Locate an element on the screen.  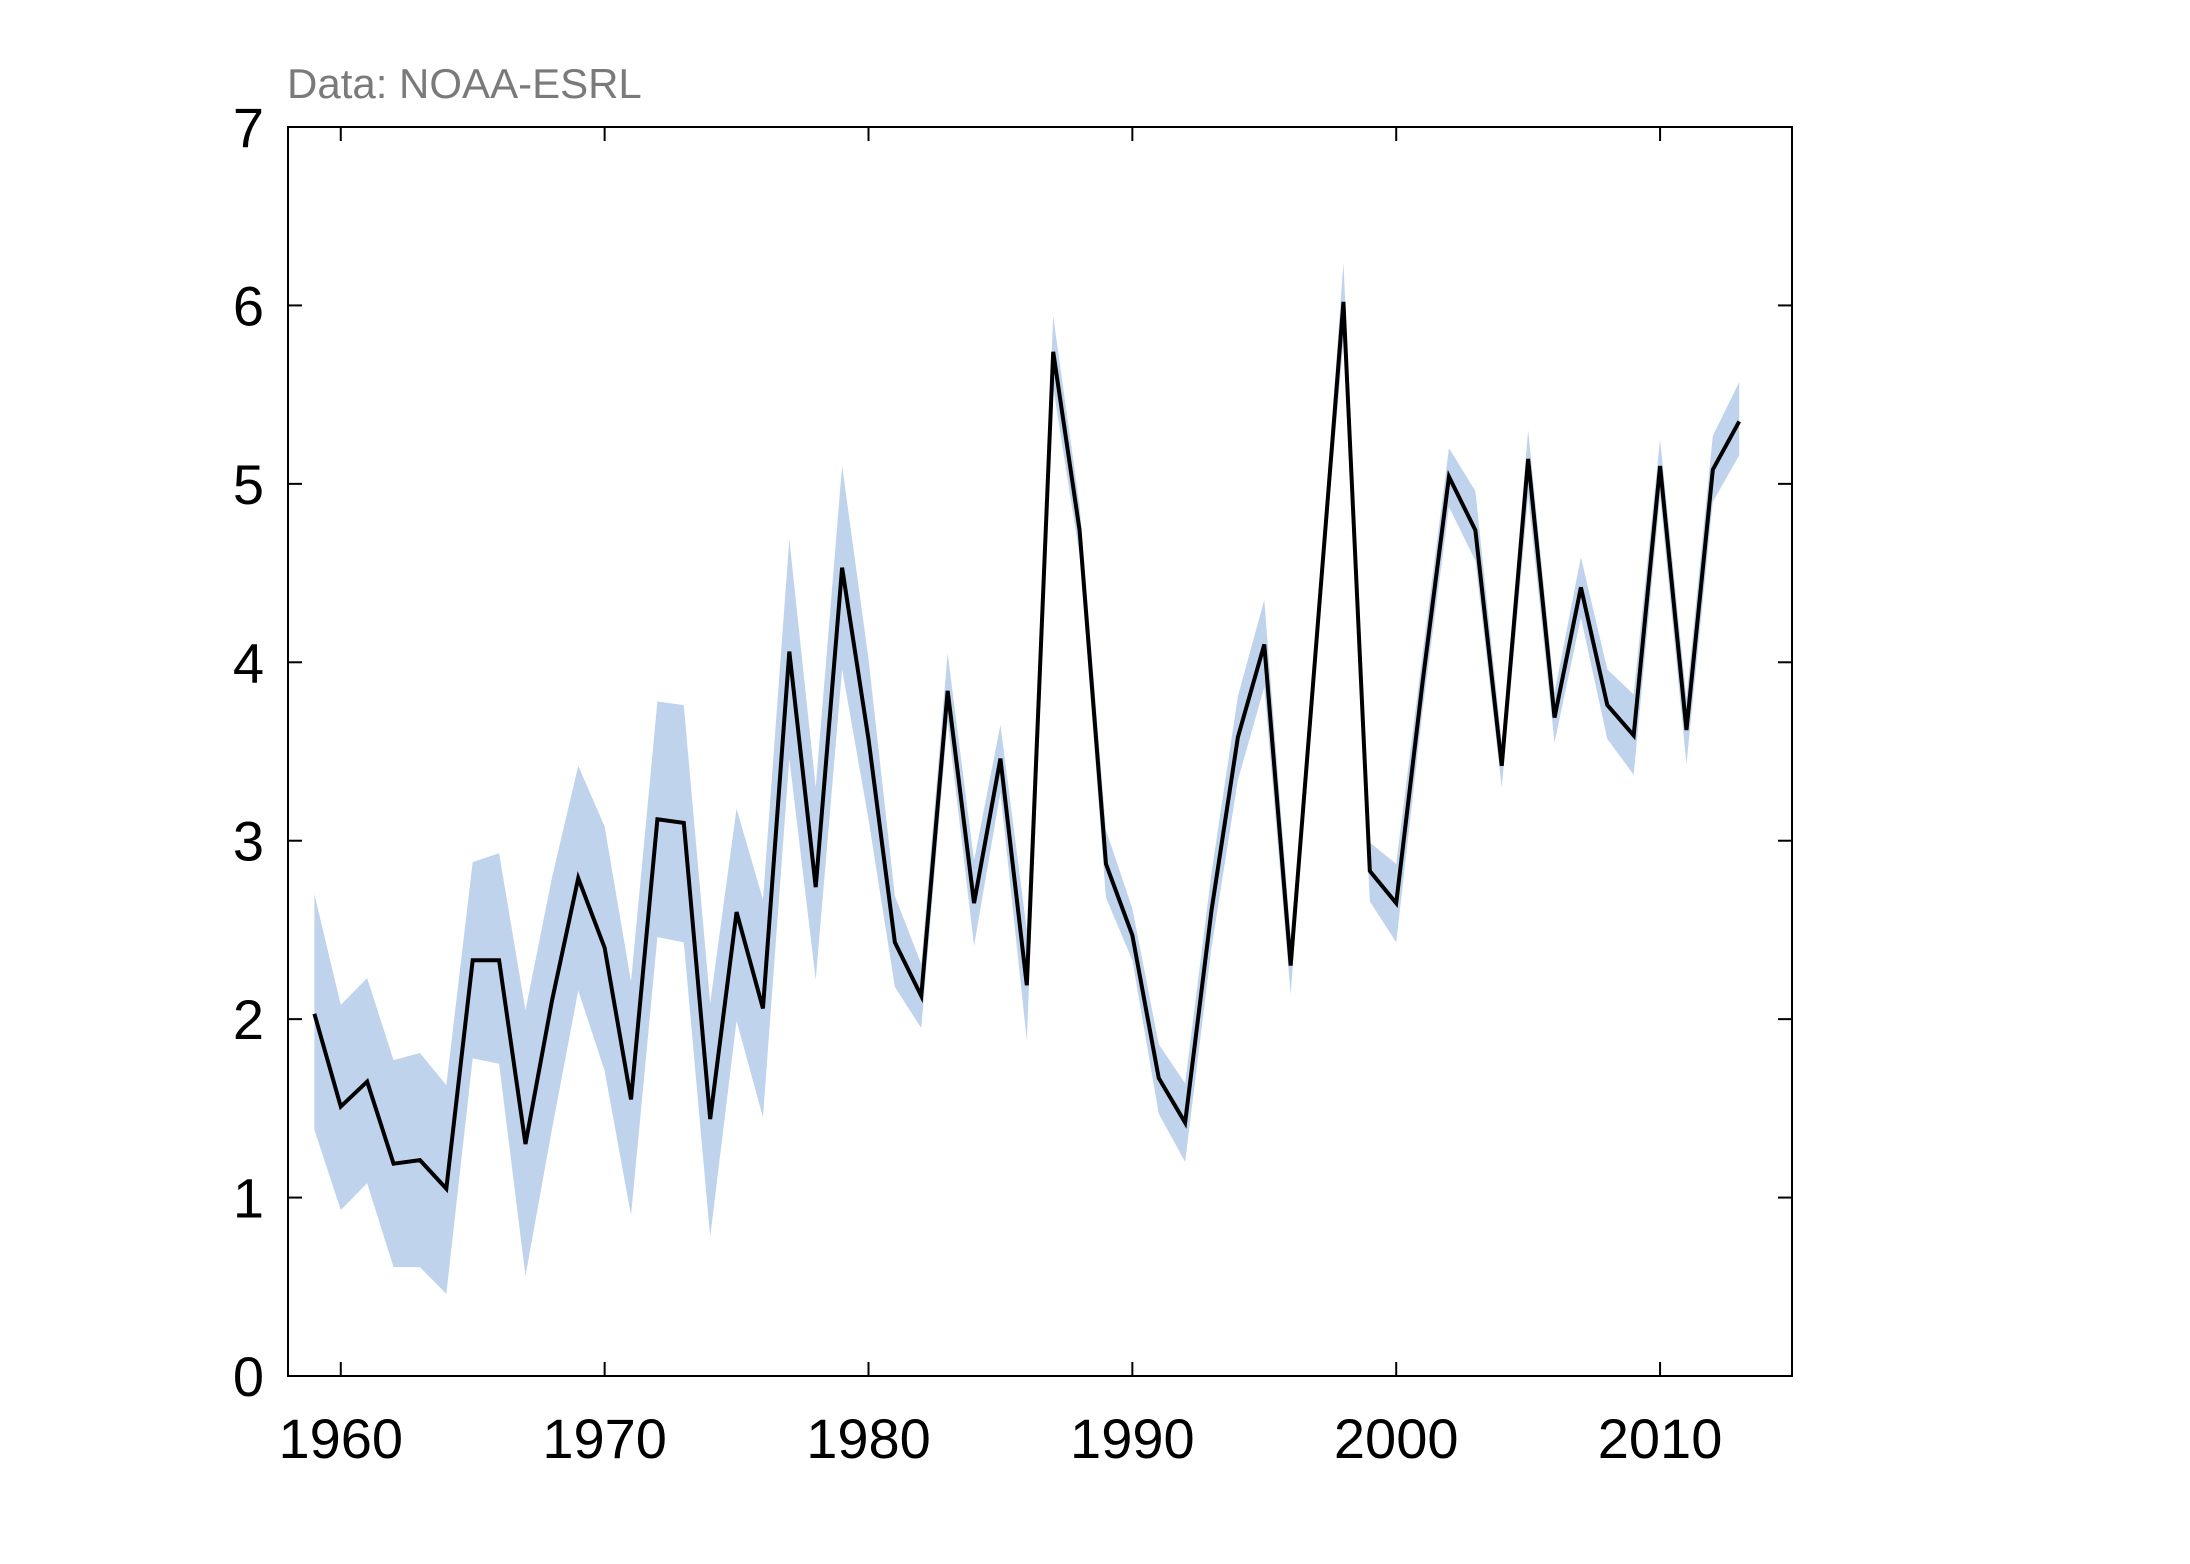
data-point-2004 is located at coordinates (1502, 766).